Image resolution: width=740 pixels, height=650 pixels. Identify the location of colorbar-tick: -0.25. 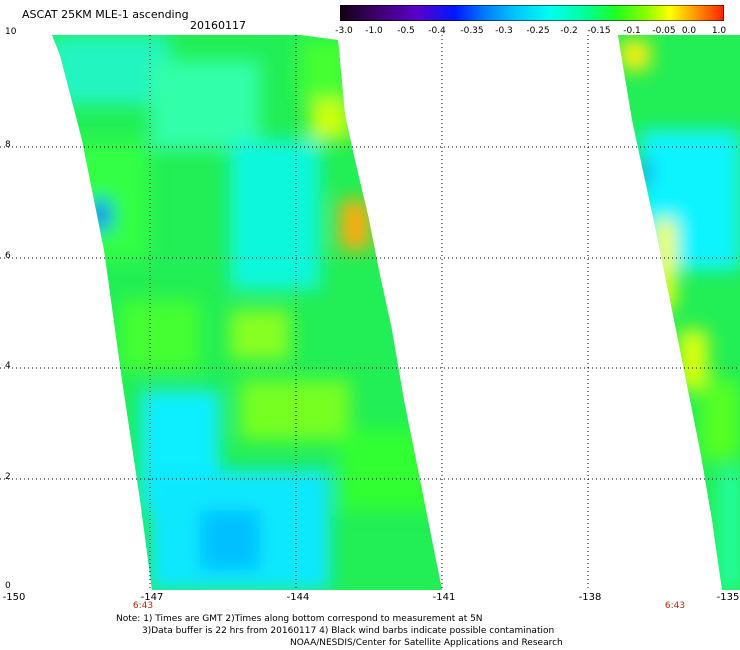
(538, 31).